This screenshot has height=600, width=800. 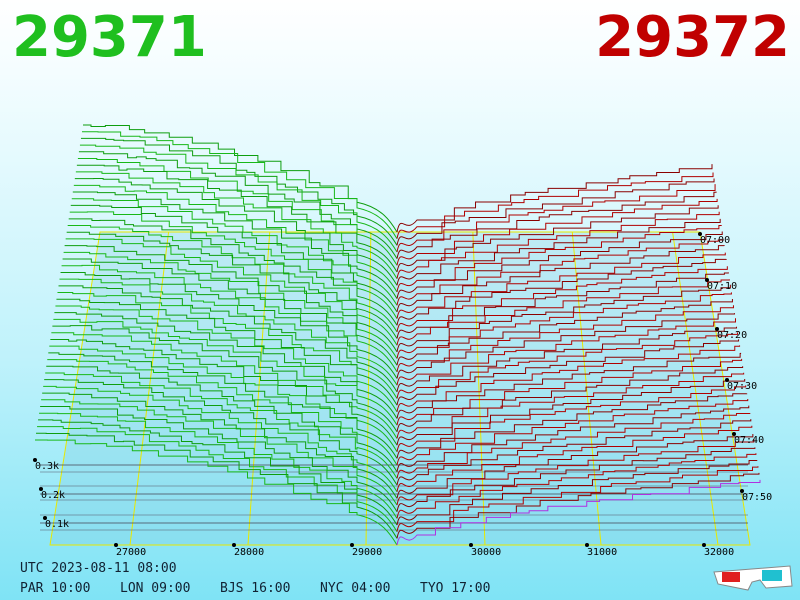 I want to click on time-label: 07:40, so click(x=749, y=440).